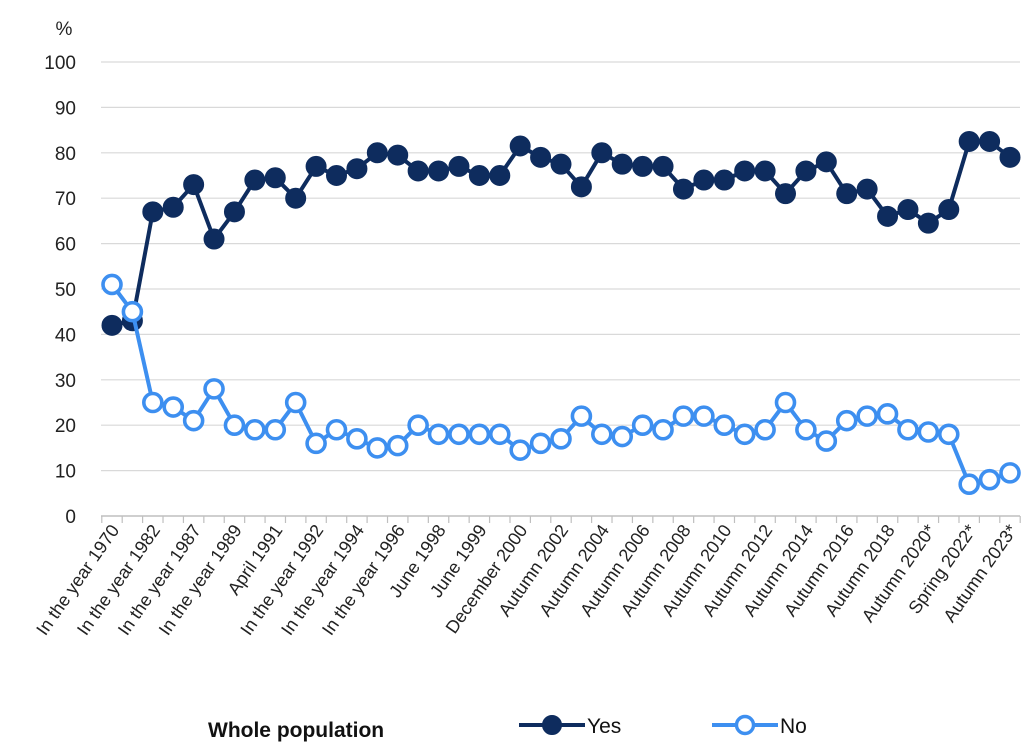  What do you see at coordinates (604, 726) in the screenshot?
I see `legend-label: Yes` at bounding box center [604, 726].